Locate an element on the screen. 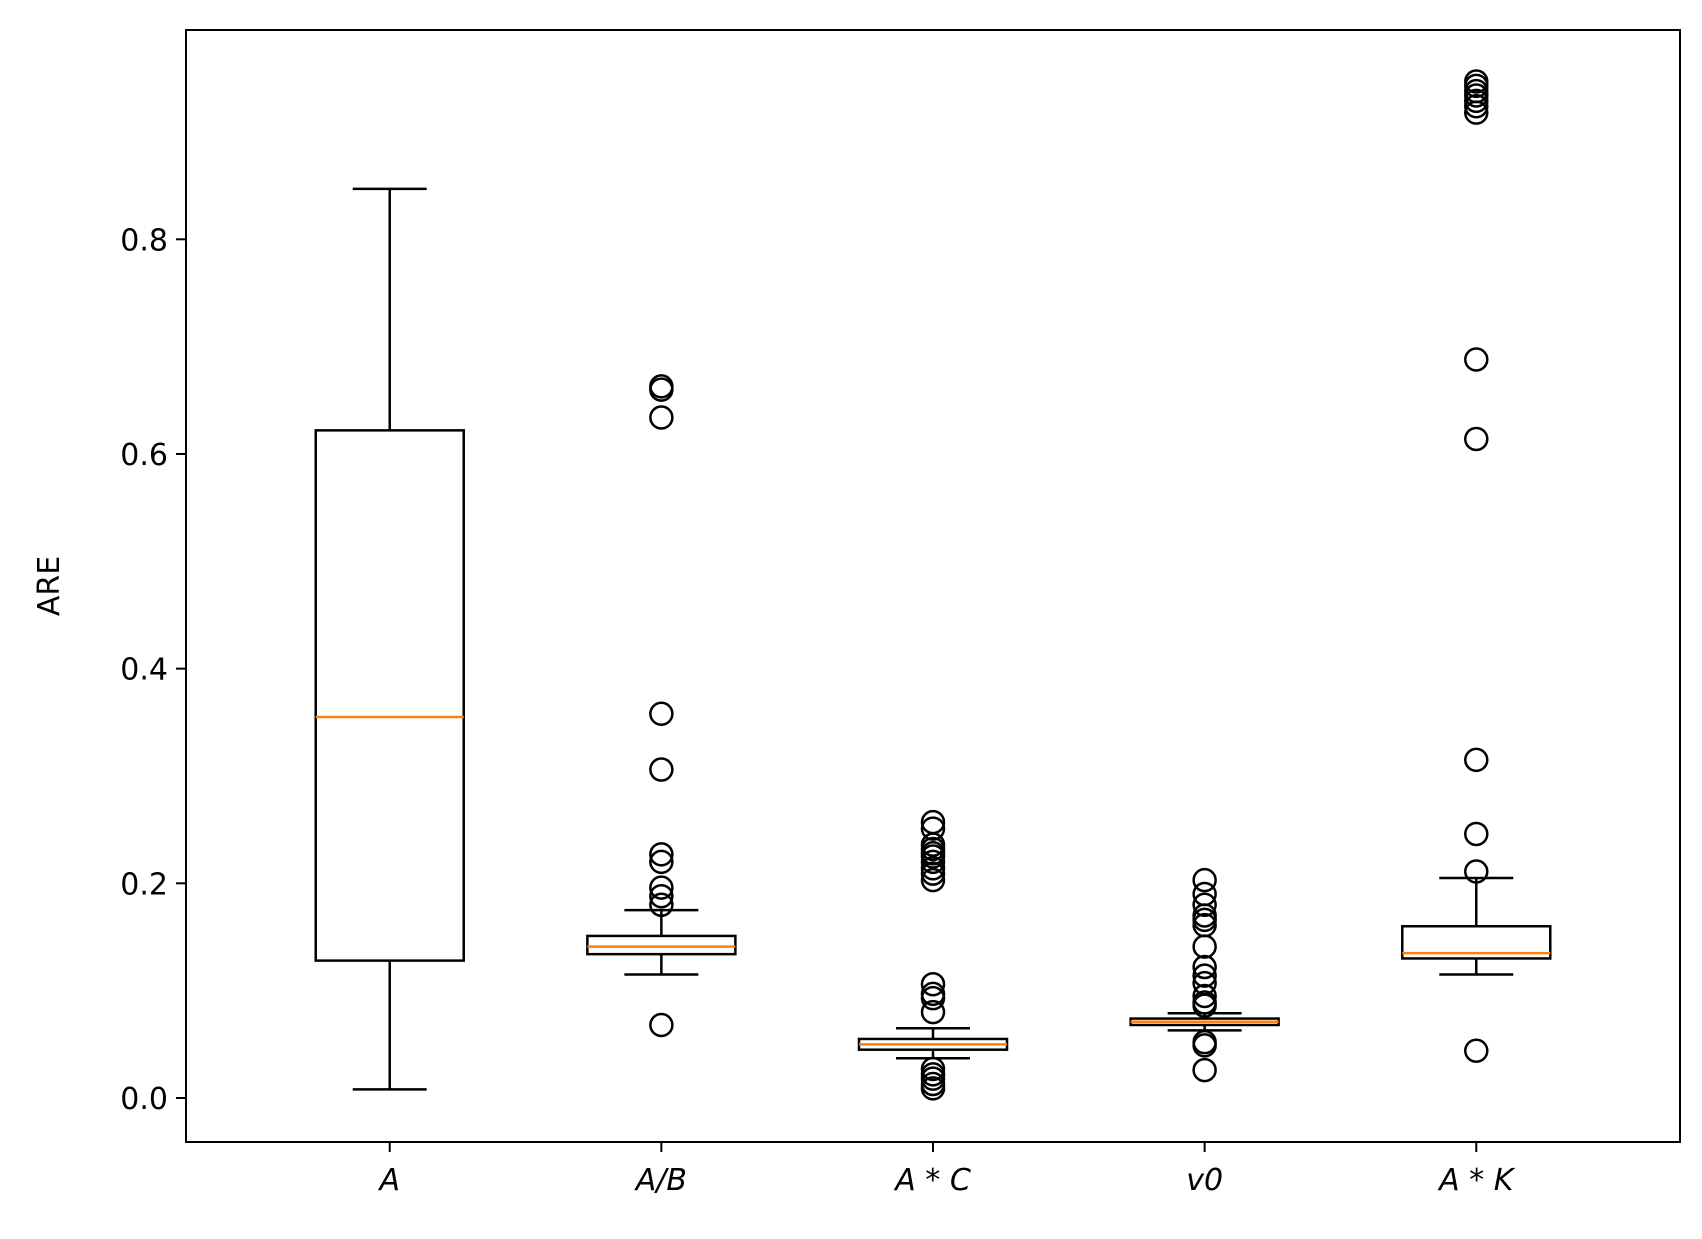 This screenshot has width=1702, height=1239. x-tick-label: A is located at coordinates (388, 1180).